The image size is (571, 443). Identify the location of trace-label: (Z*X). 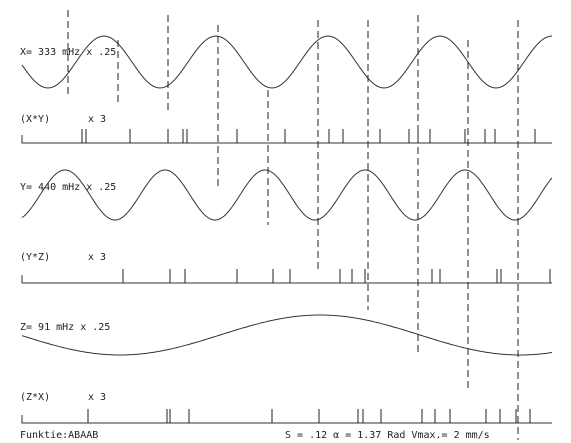
(35, 397).